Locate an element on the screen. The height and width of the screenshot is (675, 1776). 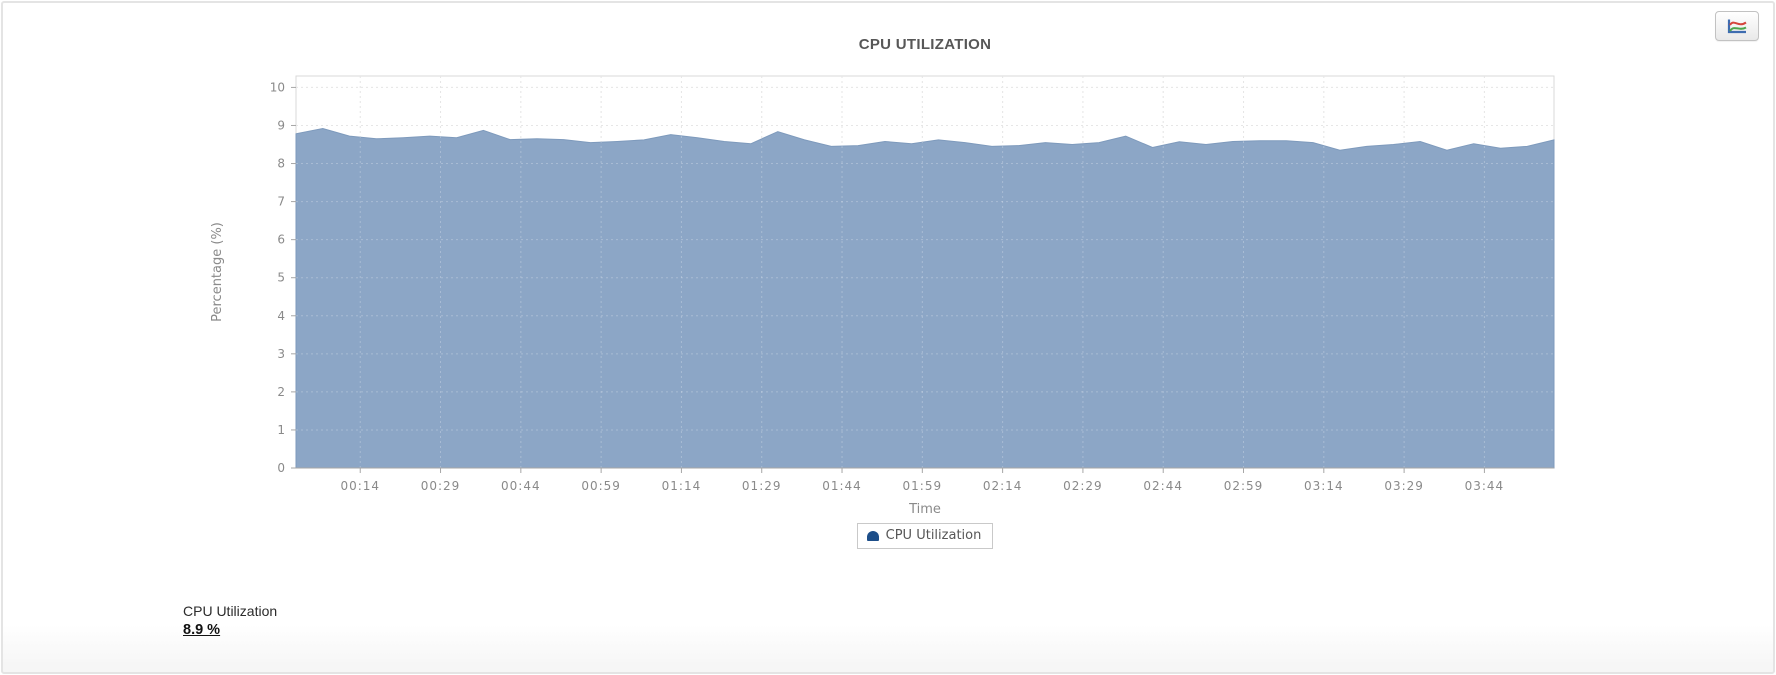
svg-text: 01:29 is located at coordinates (762, 486).